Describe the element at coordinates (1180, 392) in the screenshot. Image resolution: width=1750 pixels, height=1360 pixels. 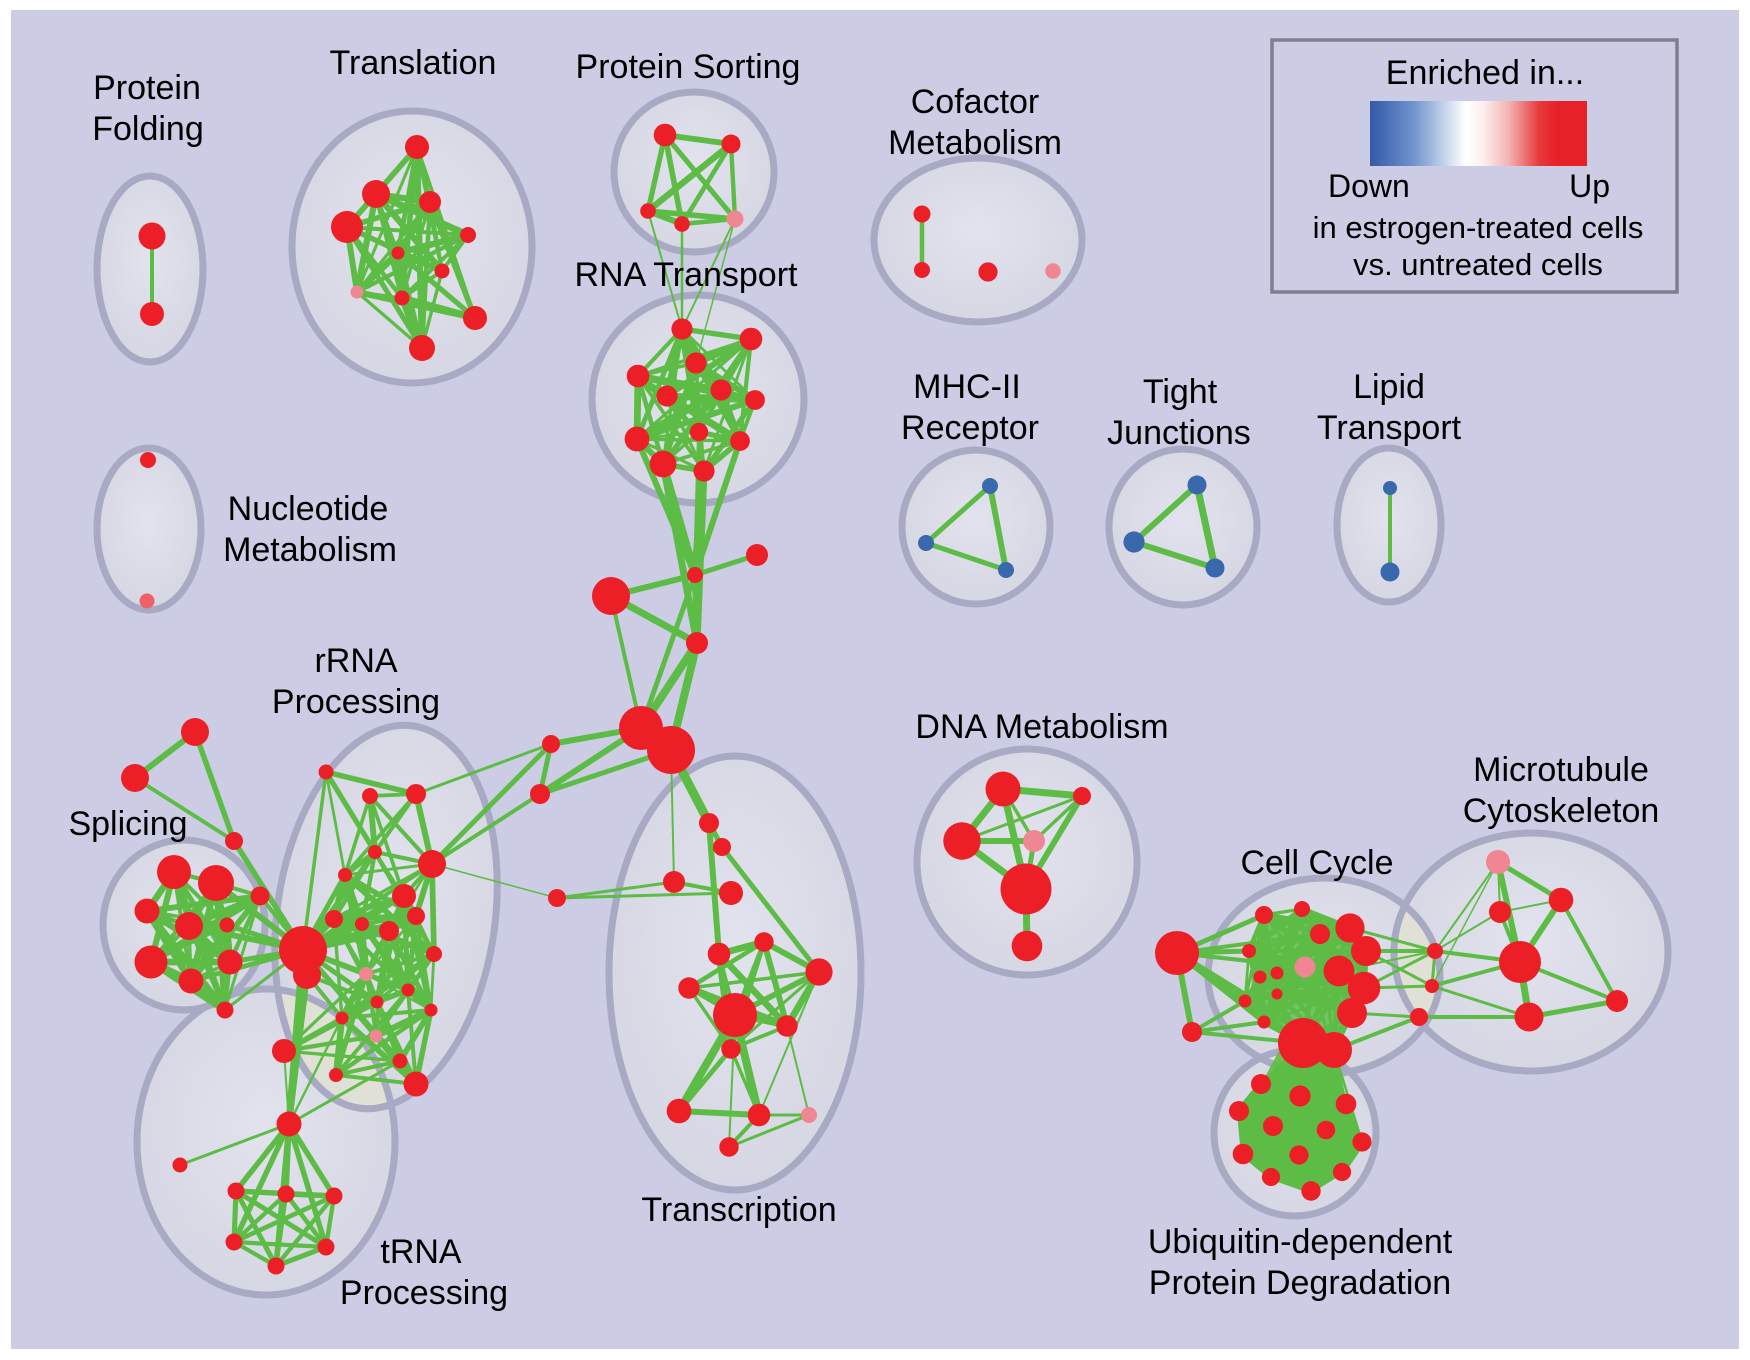
I see `svg-text: Tight` at that location.